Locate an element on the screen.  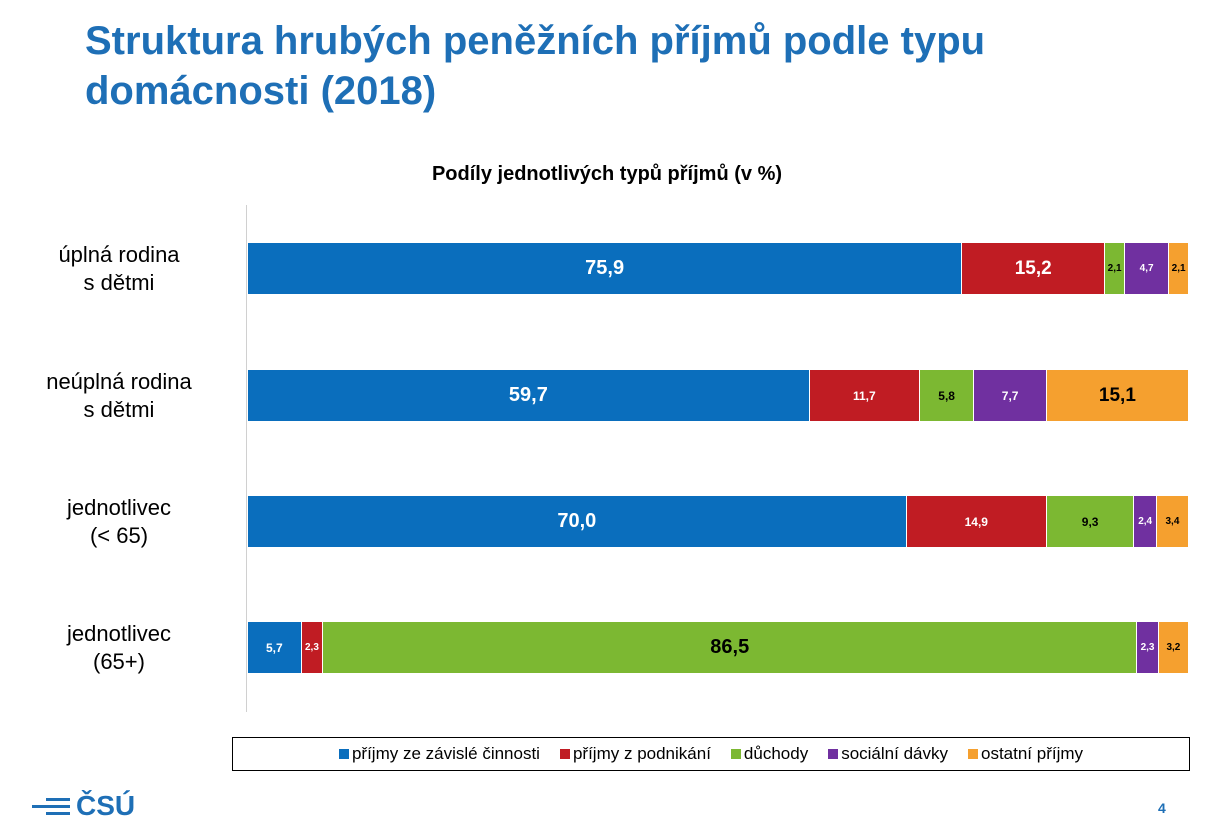
legend-item: příjmy ze závislé činnosti is located at coordinates (439, 754).